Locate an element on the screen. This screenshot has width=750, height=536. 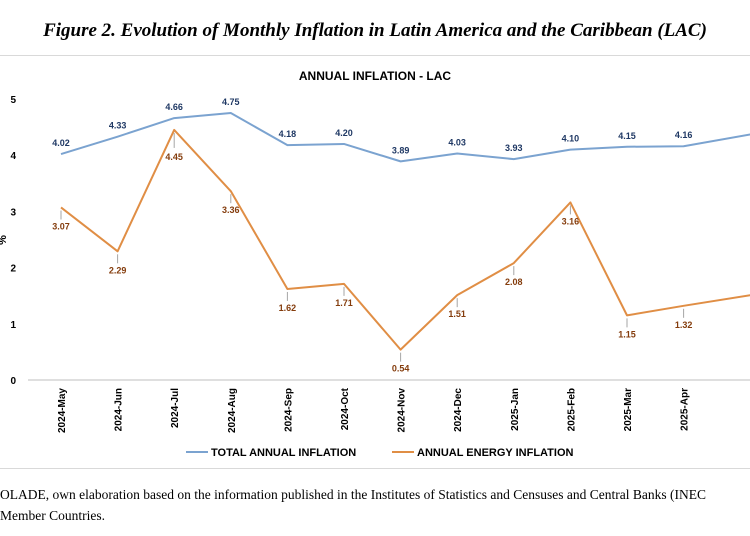
total-data-label: 4.15 is located at coordinates (627, 136).